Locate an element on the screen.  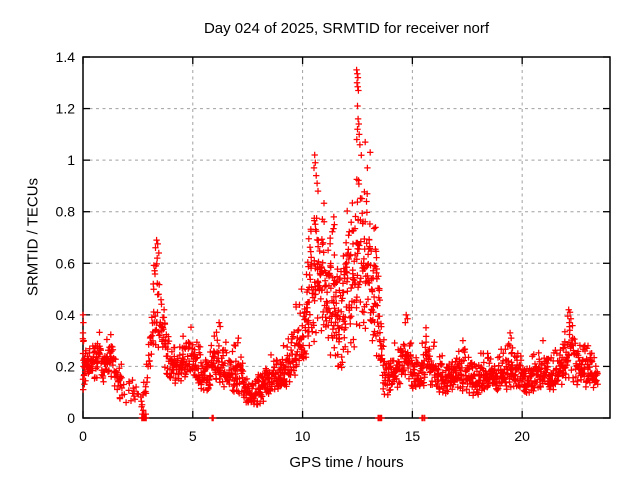
y-tick-label: 1.4 is located at coordinates (66, 57).